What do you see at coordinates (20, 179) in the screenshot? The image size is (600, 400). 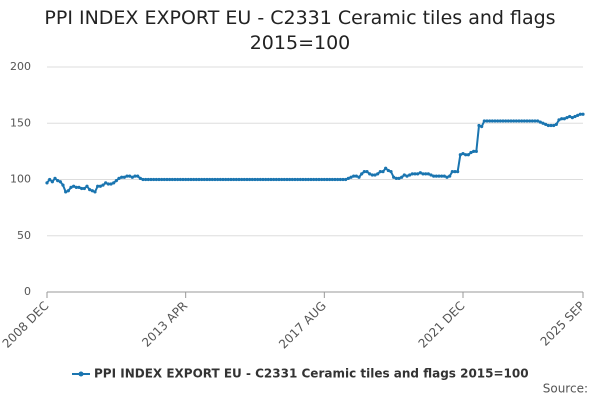 I see `y-tick-label: 100` at bounding box center [20, 179].